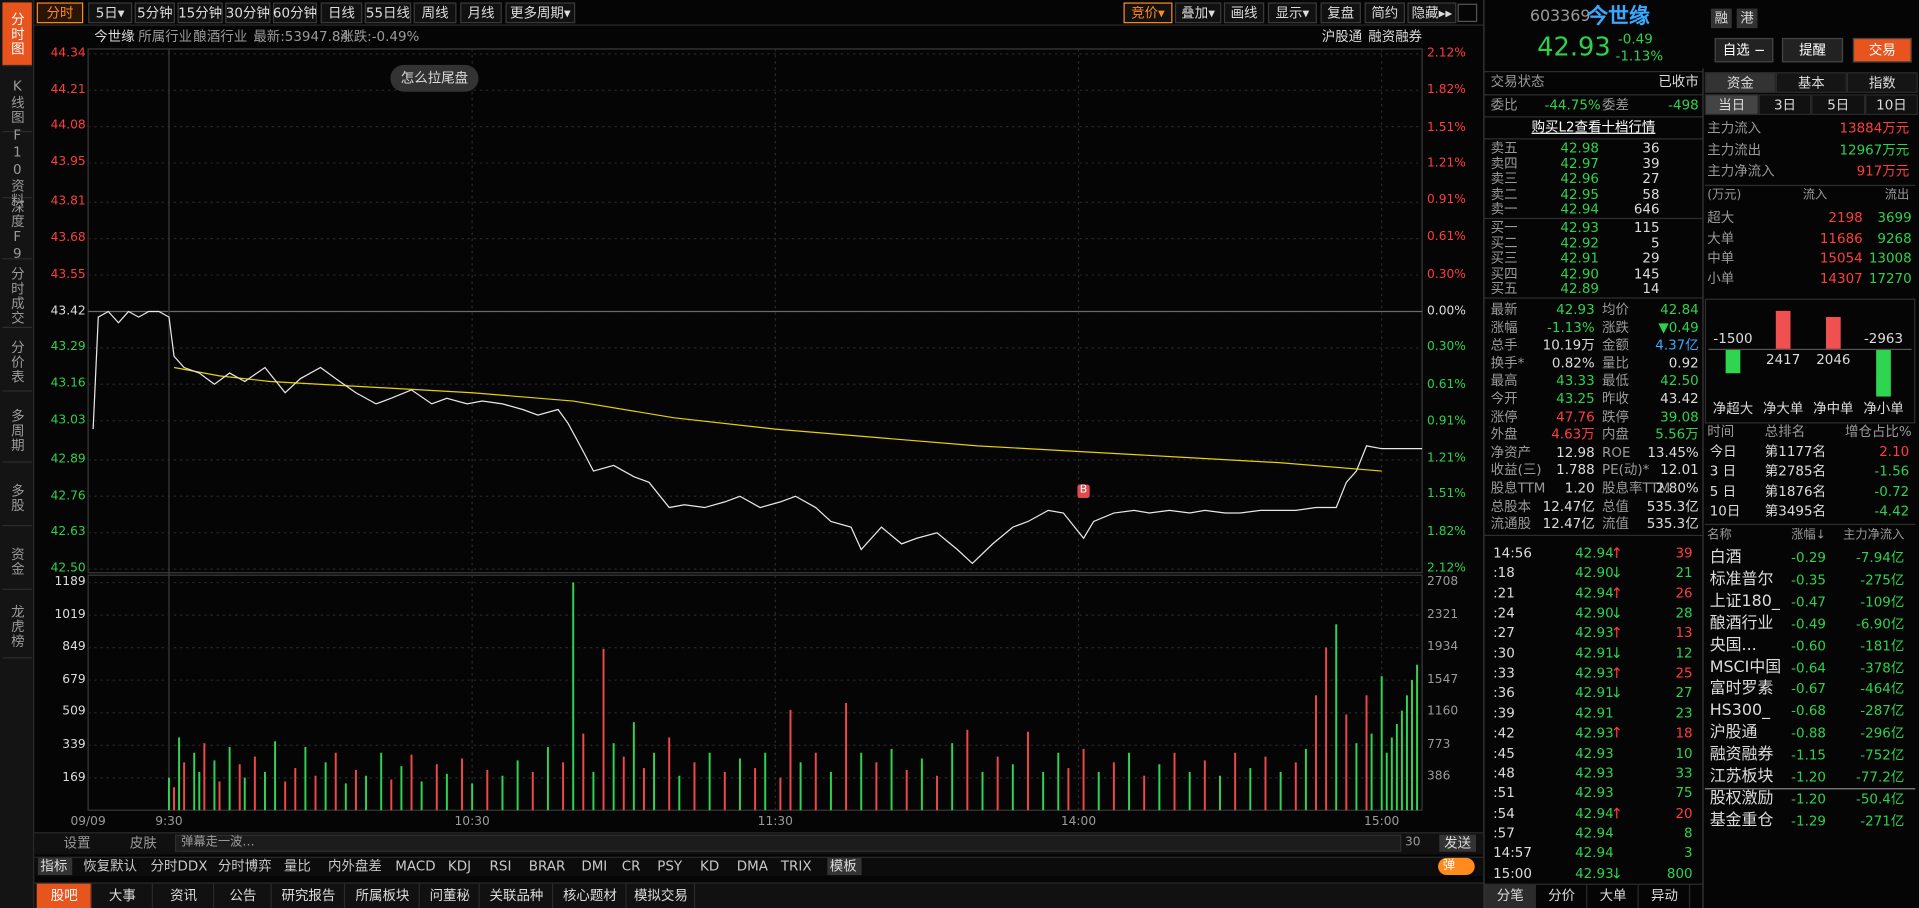  Describe the element at coordinates (1741, 579) in the screenshot. I see `sector-name: 标准普尔` at that location.